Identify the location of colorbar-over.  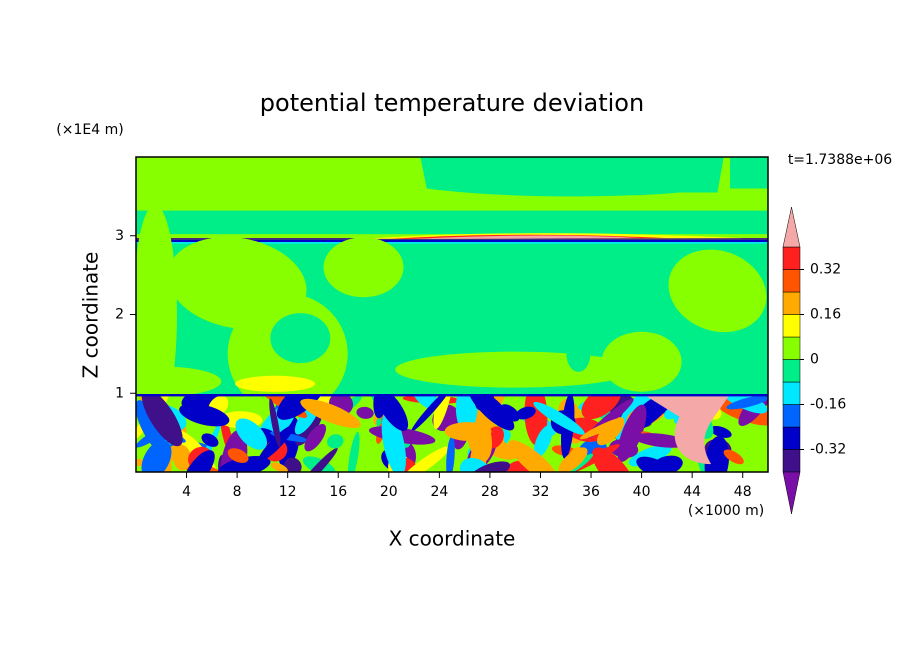
(791, 227).